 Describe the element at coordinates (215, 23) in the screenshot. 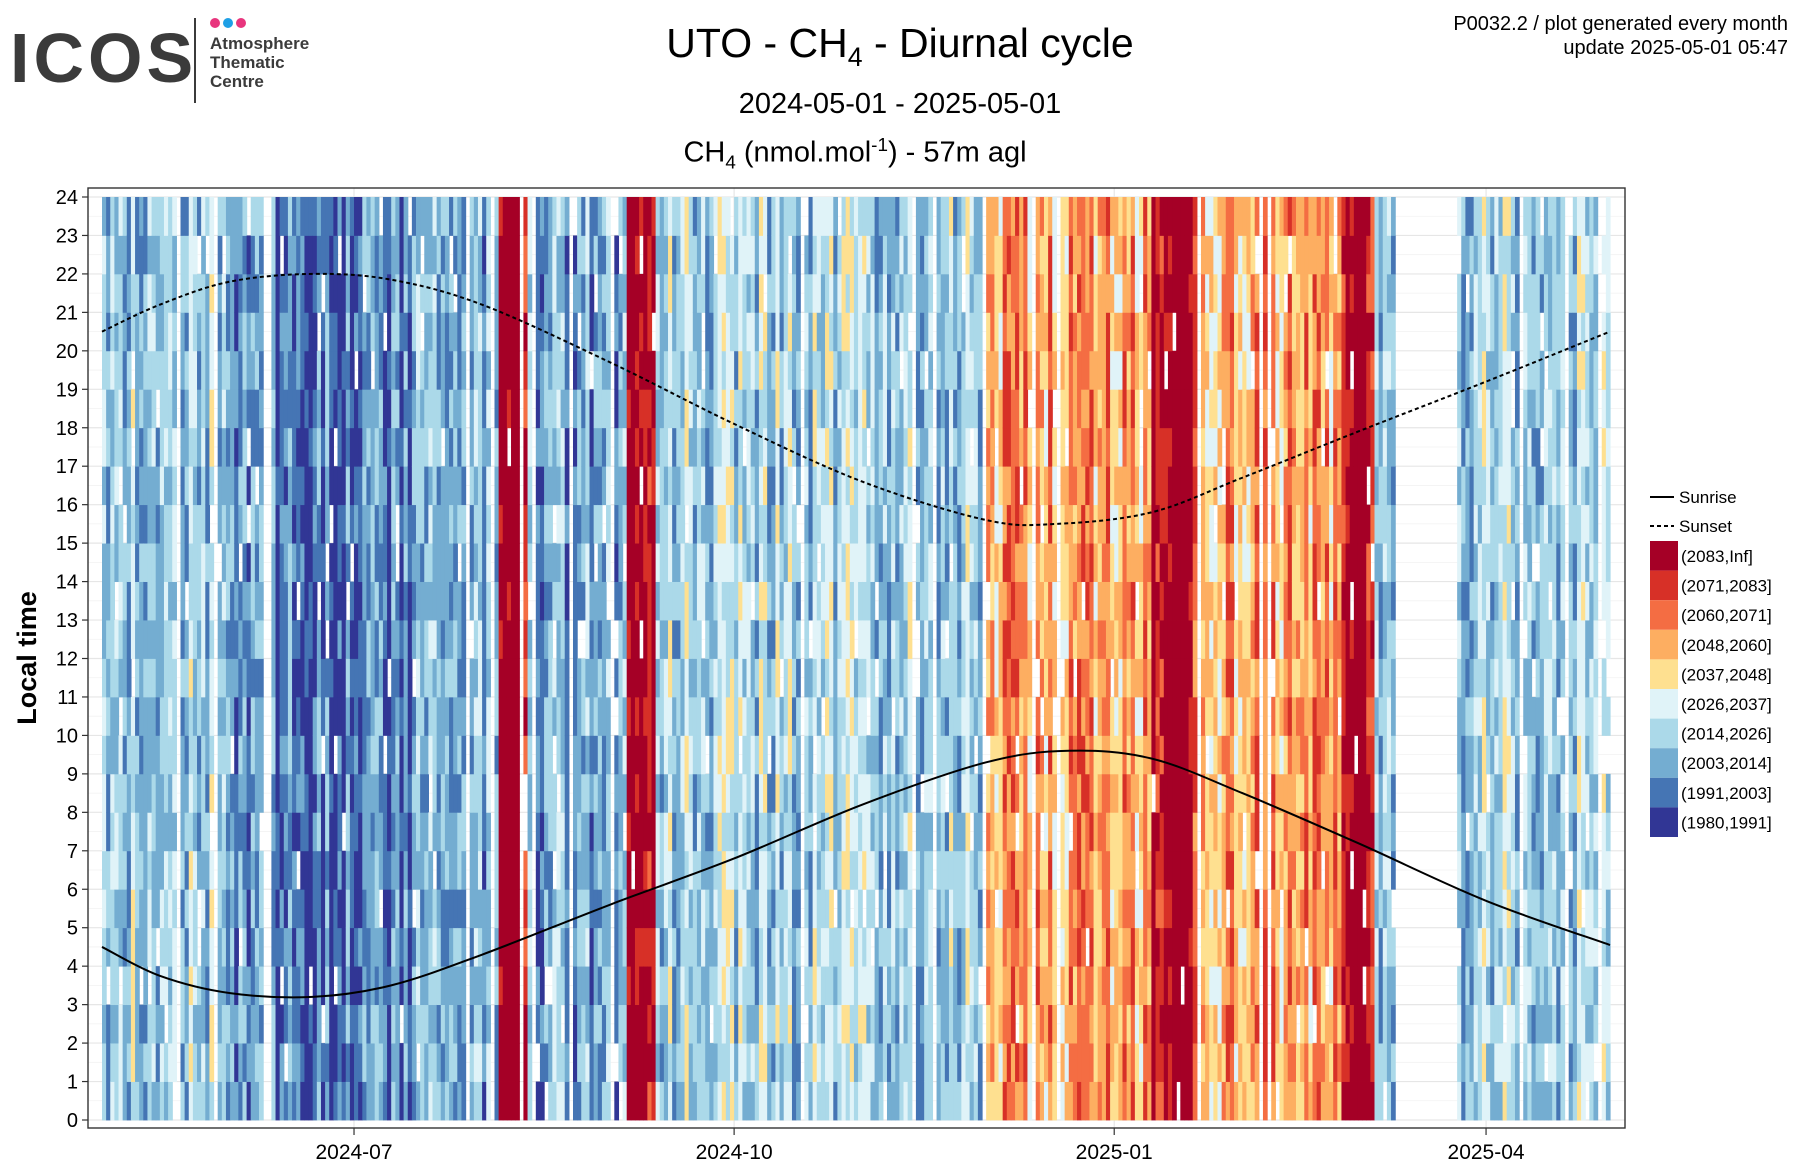

I see `logo-dot-pink` at that location.